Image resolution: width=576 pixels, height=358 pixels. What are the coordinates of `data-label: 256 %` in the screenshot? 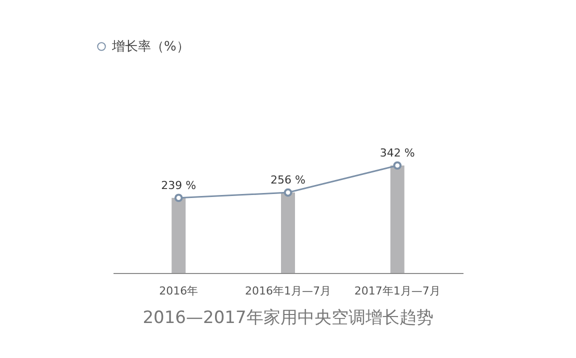 It's located at (288, 180).